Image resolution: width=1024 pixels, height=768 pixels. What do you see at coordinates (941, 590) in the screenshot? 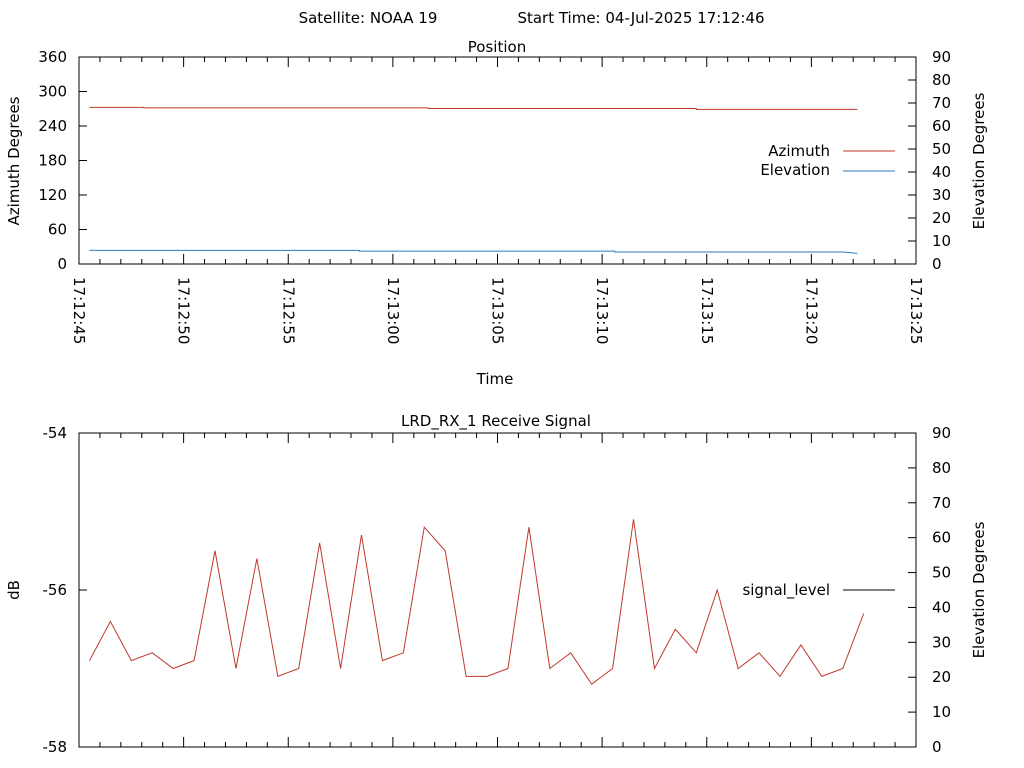
I see `signal-right-tick-labels: 0 10 20 30 40 50 60 70 80 90` at bounding box center [941, 590].